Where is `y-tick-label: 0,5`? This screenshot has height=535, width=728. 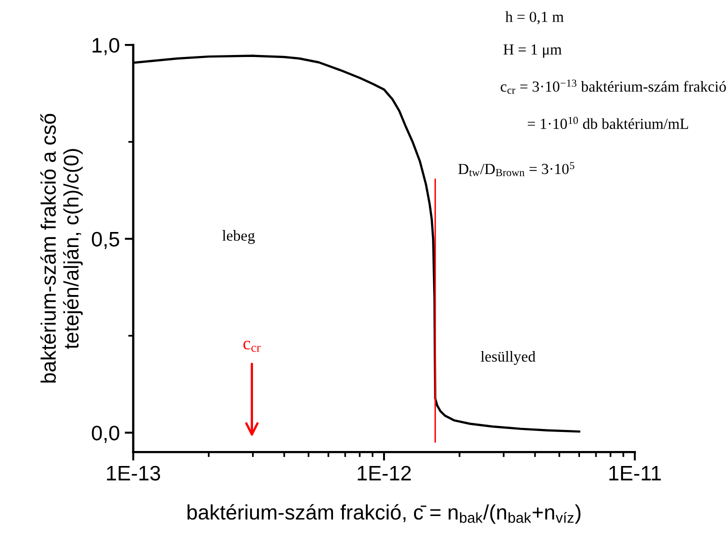
y-tick-label: 0,5 is located at coordinates (106, 241).